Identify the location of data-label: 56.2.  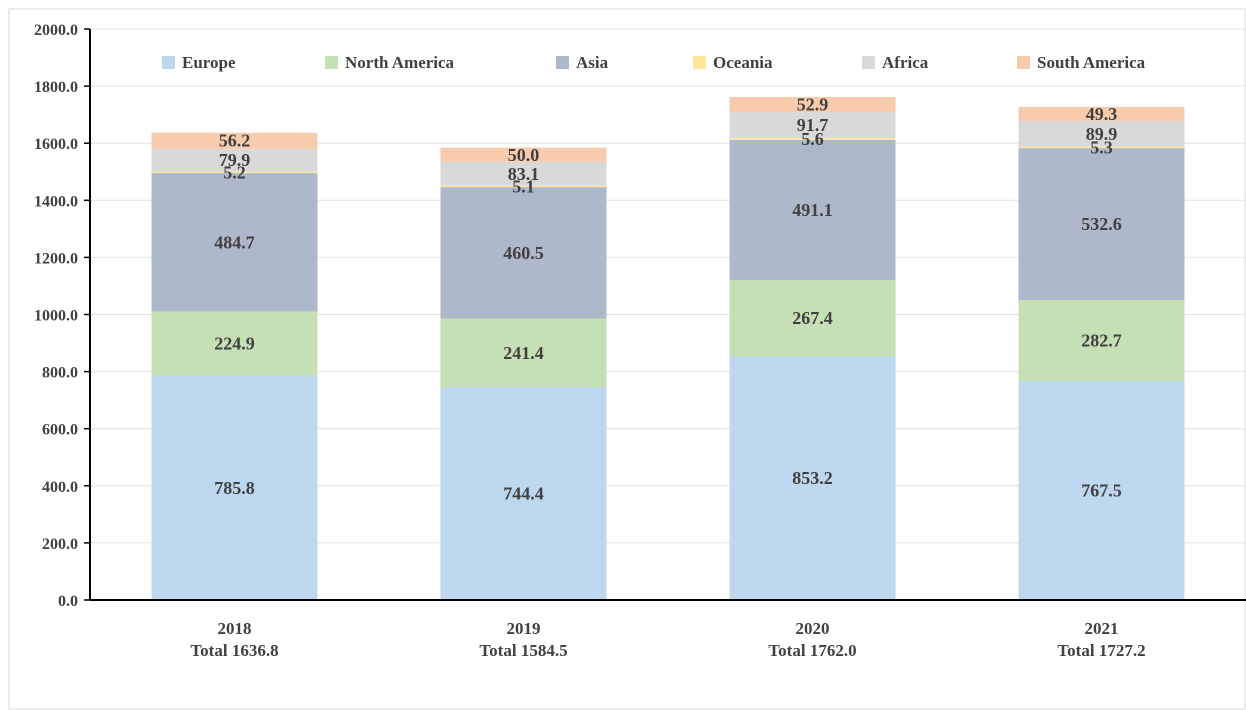
(235, 141).